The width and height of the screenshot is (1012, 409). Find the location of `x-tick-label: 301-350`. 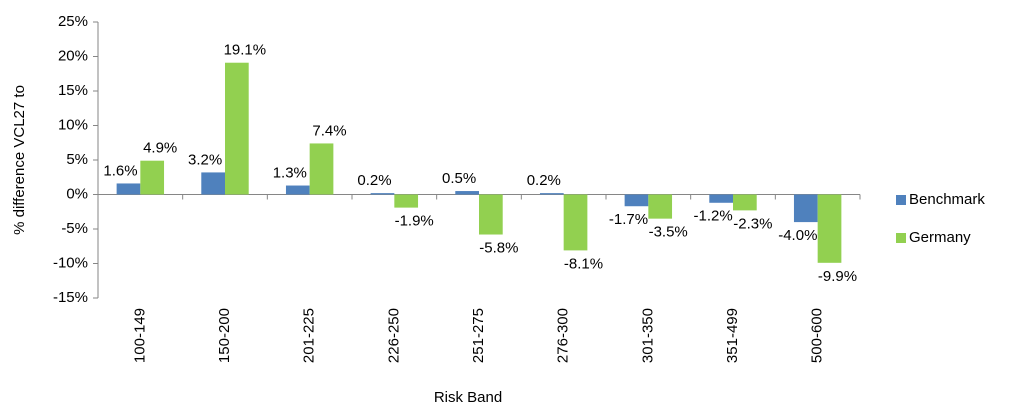

x-tick-label: 301-350 is located at coordinates (647, 335).